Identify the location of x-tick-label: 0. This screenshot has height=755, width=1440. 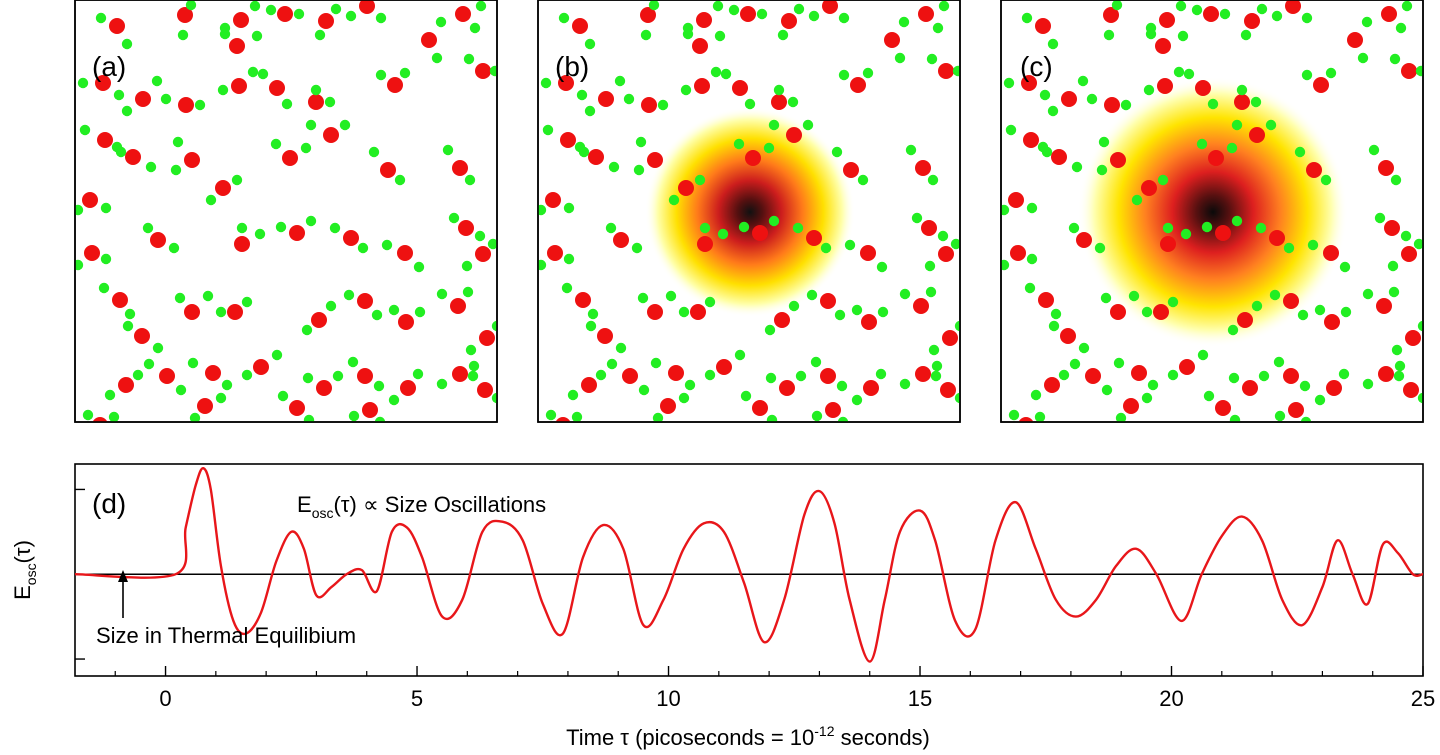
(165, 698).